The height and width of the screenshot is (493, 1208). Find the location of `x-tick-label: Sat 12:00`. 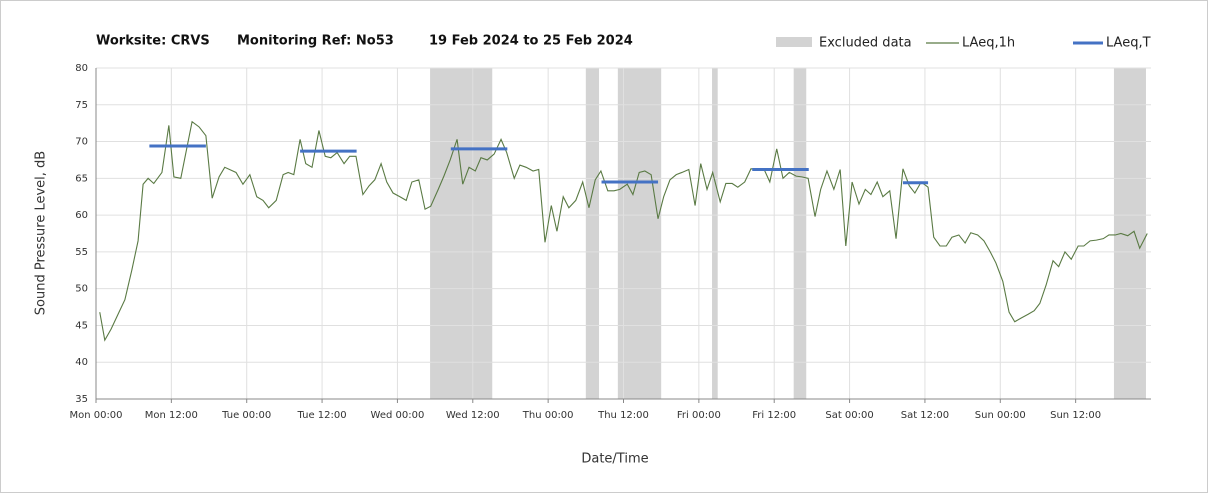

x-tick-label: Sat 12:00 is located at coordinates (925, 415).